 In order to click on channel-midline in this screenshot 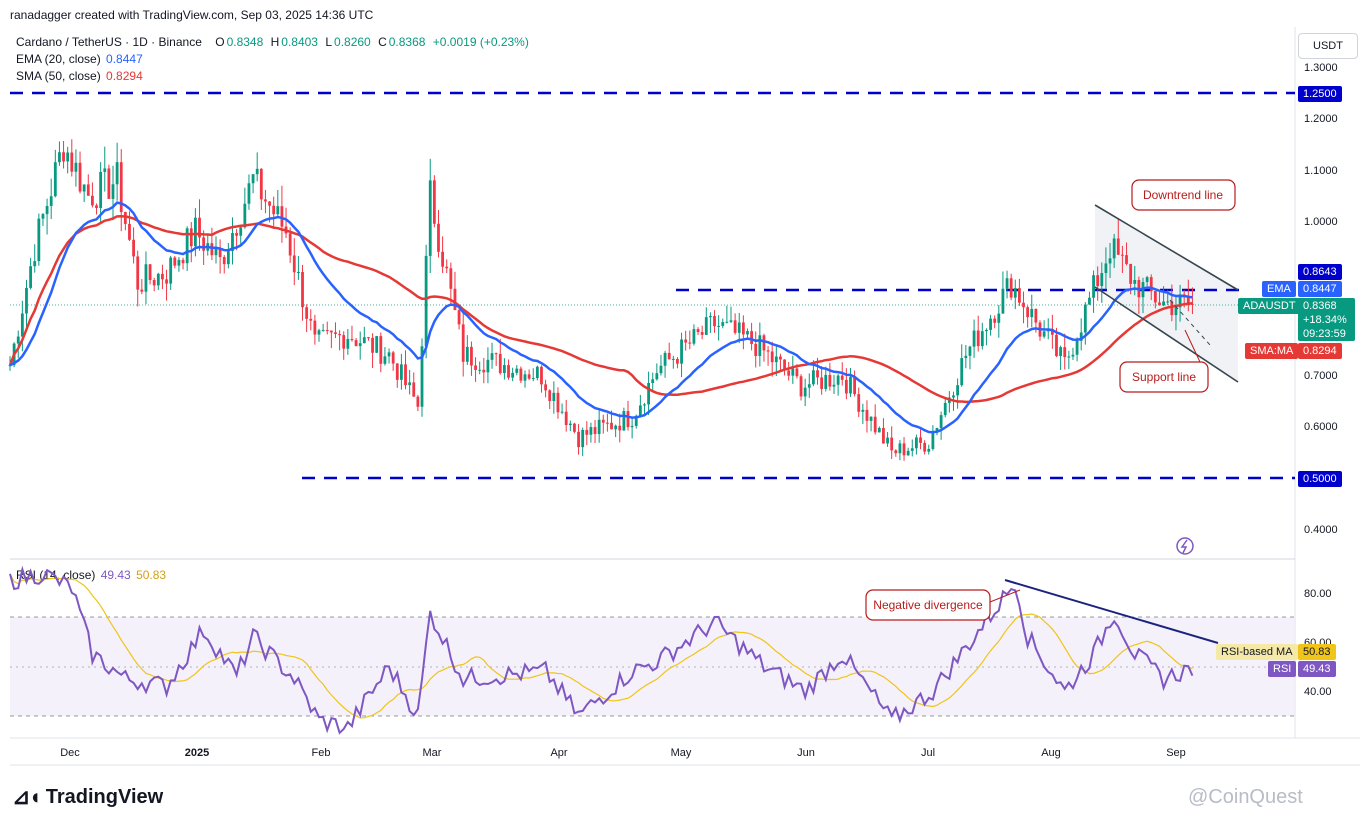, I will do `click(1190, 322)`.